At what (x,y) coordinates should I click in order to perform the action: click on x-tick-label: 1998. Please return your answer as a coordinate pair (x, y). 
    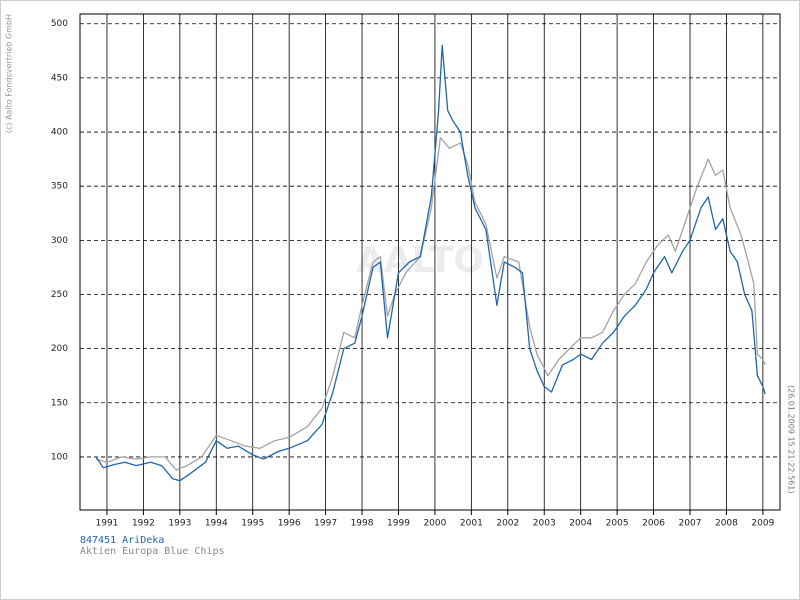
    Looking at the image, I should click on (362, 524).